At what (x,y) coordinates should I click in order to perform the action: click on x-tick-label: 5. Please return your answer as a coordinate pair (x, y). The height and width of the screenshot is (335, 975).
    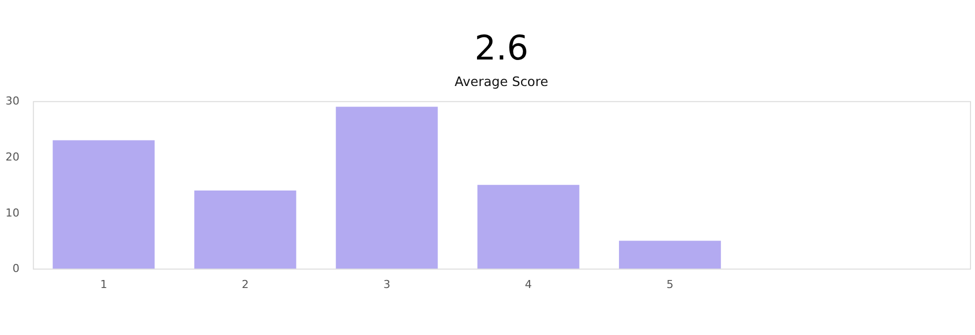
    Looking at the image, I should click on (670, 285).